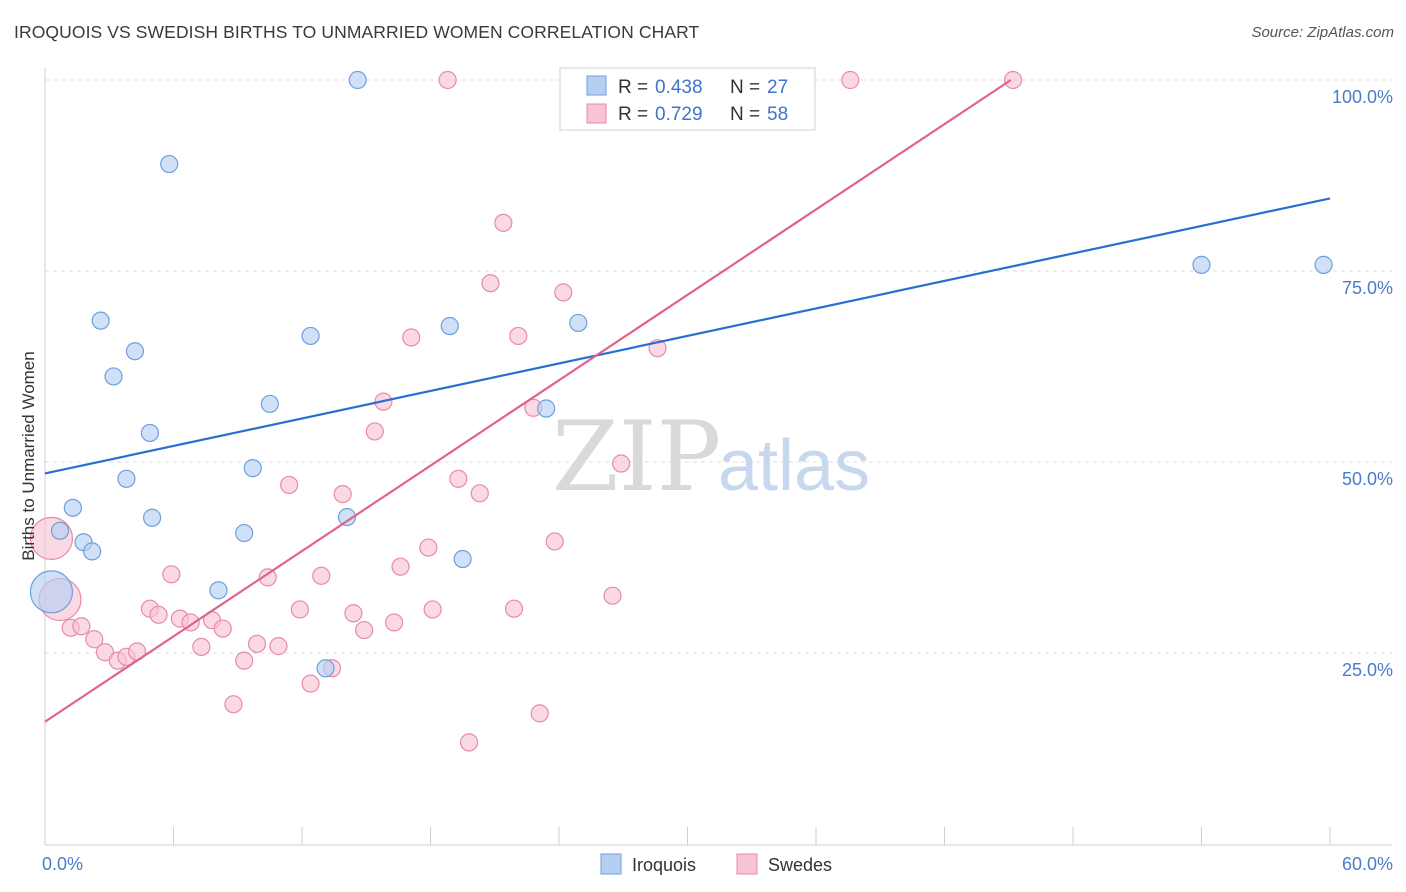  What do you see at coordinates (679, 87) in the screenshot?
I see `legend-iroquois-r-value: 0.438` at bounding box center [679, 87].